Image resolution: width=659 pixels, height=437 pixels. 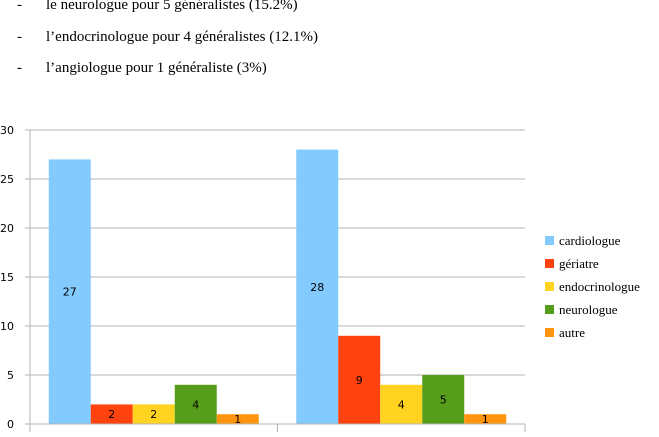 What do you see at coordinates (588, 309) in the screenshot?
I see `legend-label: neurologue` at bounding box center [588, 309].